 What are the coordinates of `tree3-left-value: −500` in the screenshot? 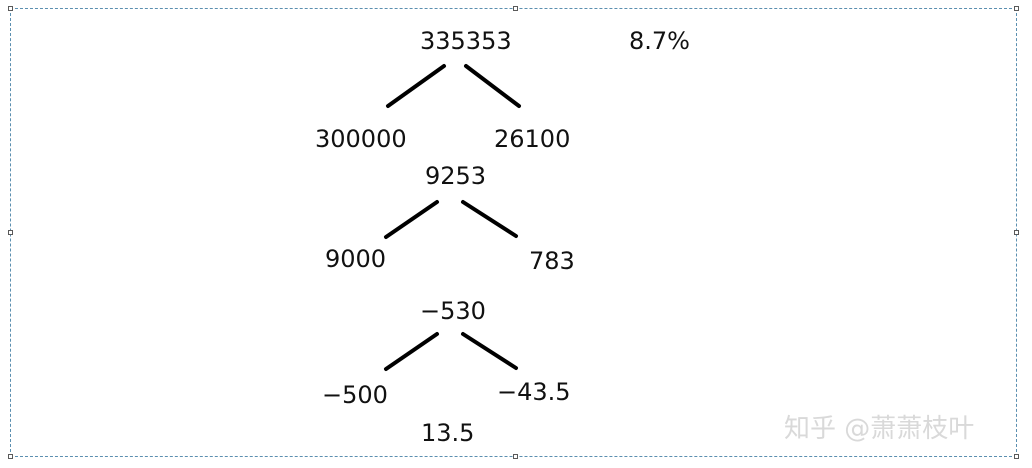 It's located at (355, 395).